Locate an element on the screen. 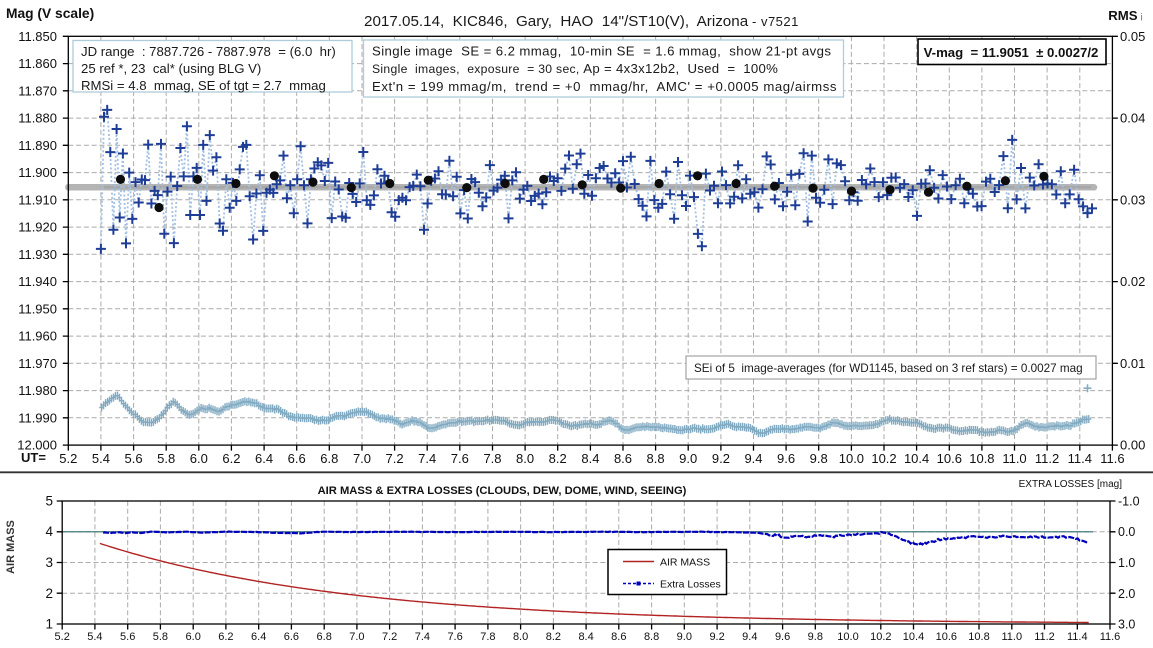  svg-text: 11.930 is located at coordinates (37, 254).